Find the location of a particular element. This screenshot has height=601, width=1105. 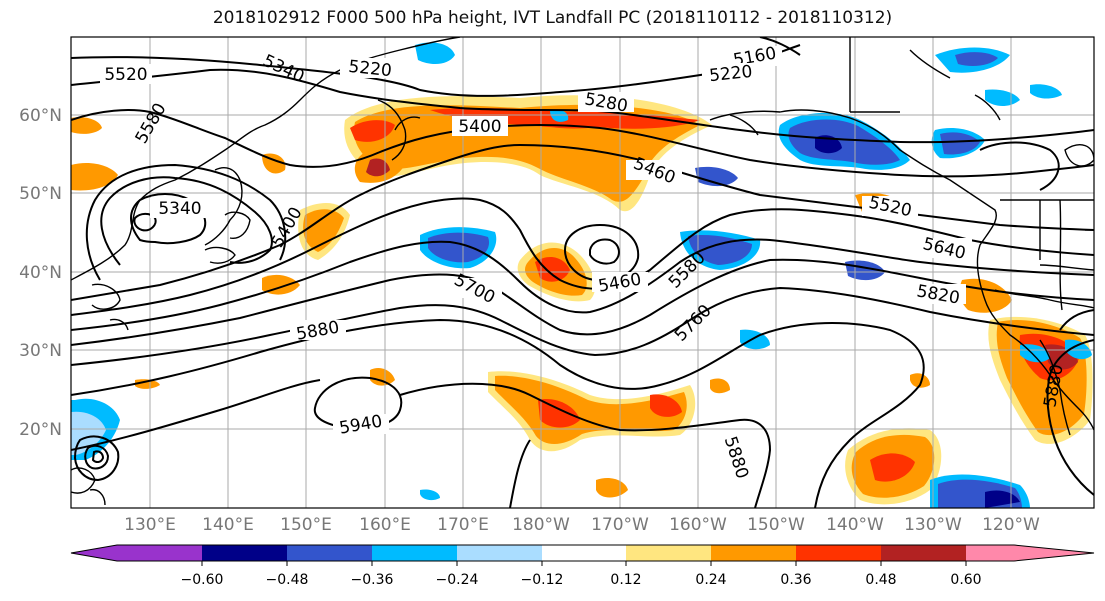

contour-label: 5340 is located at coordinates (180, 208).